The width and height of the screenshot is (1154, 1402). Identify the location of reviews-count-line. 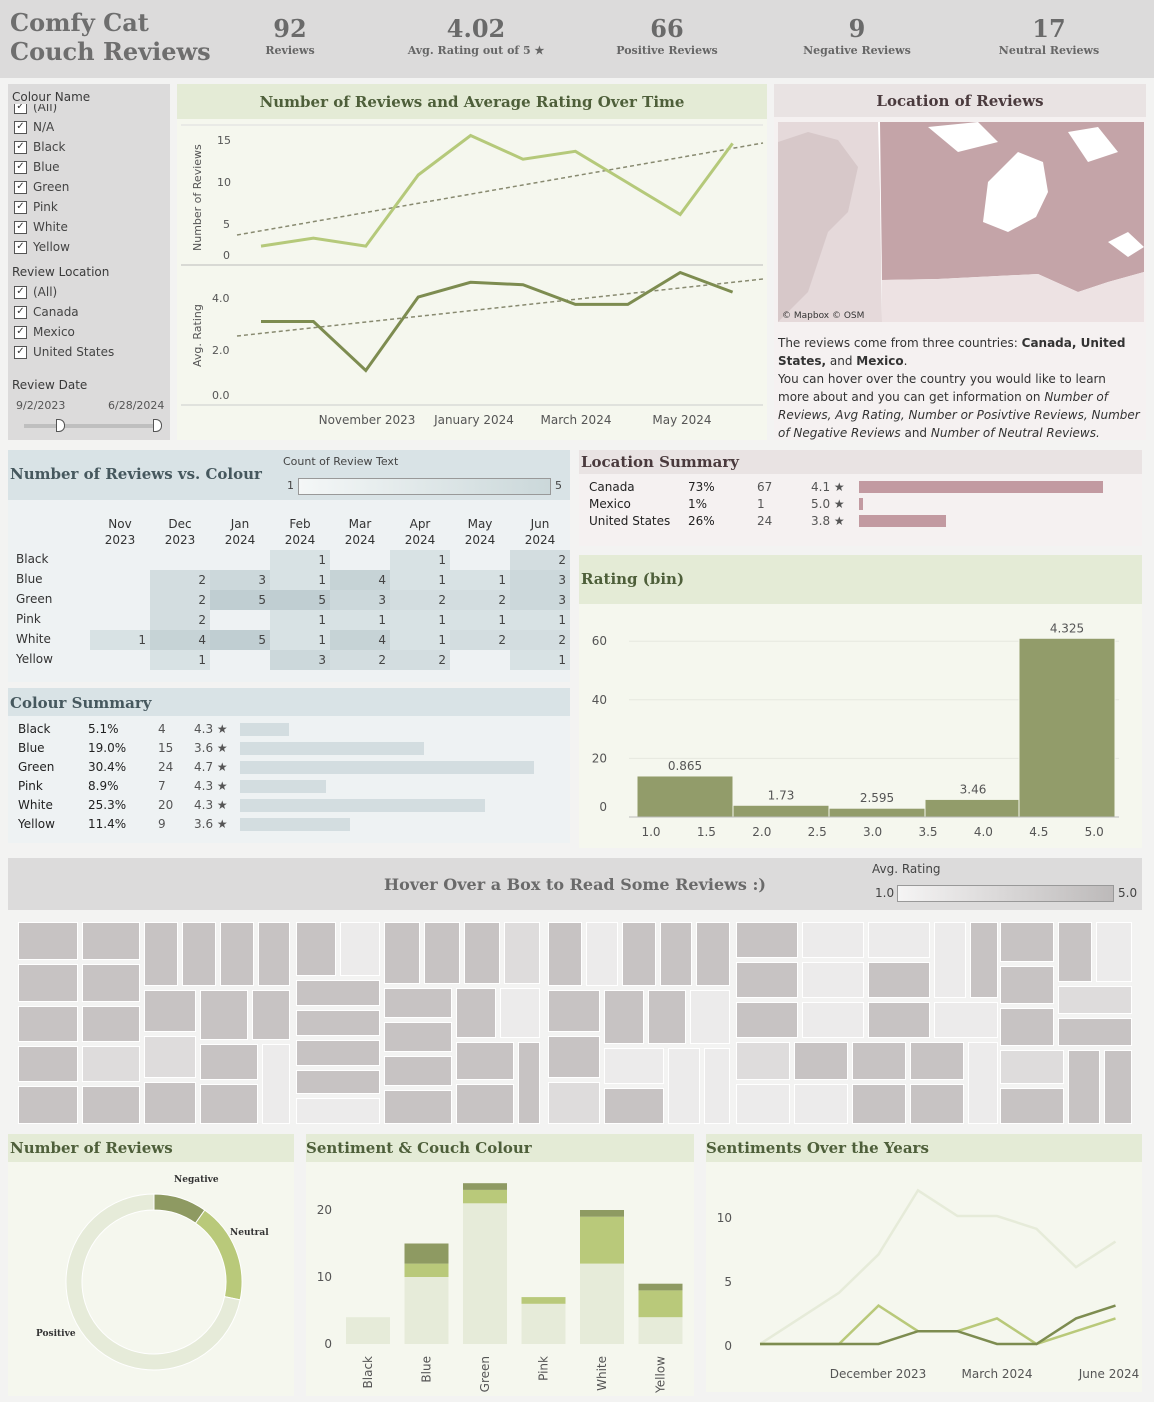
(497, 190).